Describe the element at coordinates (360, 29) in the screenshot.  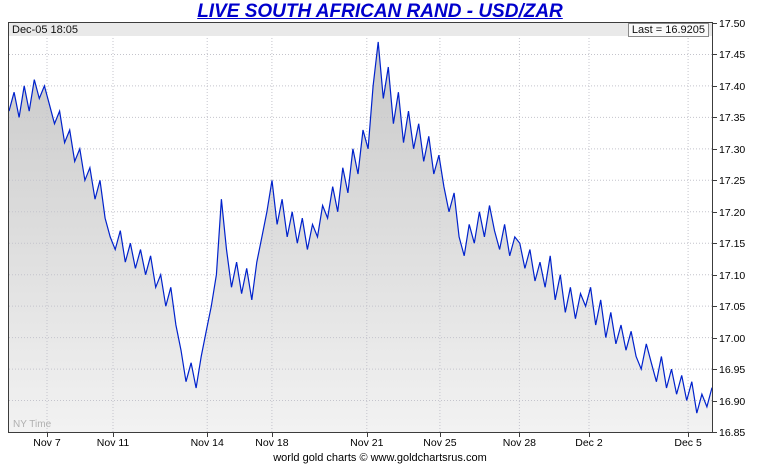
I see `plot-header-band: Dec-05 18:05 Last = 16.9205` at that location.